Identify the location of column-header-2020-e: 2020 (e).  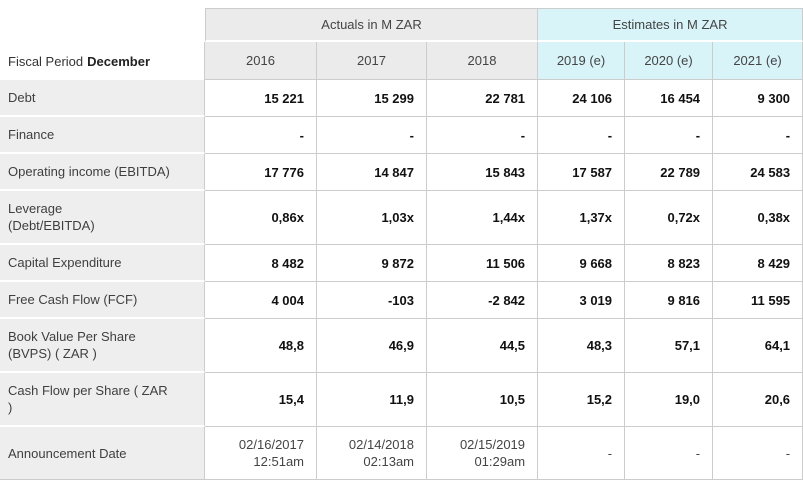
(669, 61).